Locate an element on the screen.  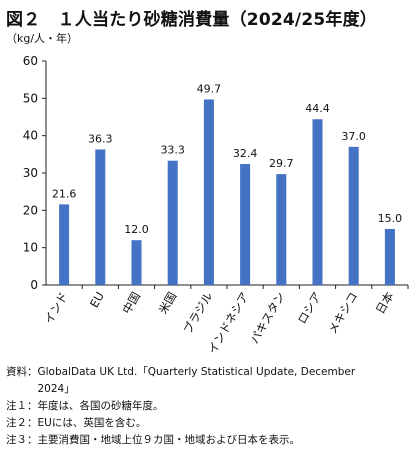
bar-value-label: 12.0 is located at coordinates (136, 229).